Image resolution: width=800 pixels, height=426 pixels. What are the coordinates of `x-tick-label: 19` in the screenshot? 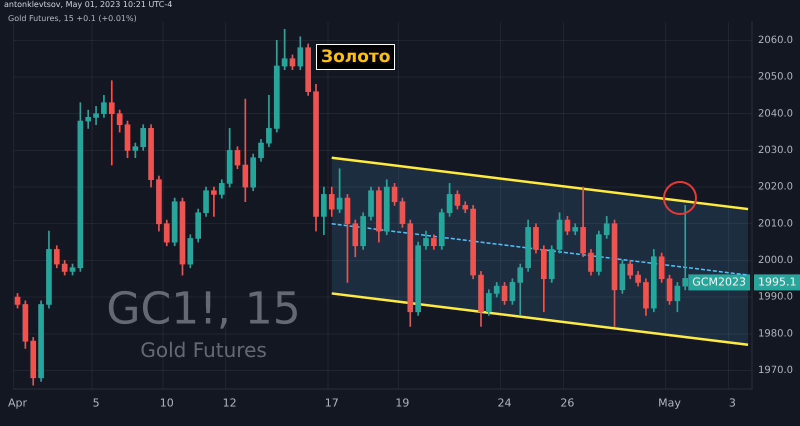 It's located at (402, 403).